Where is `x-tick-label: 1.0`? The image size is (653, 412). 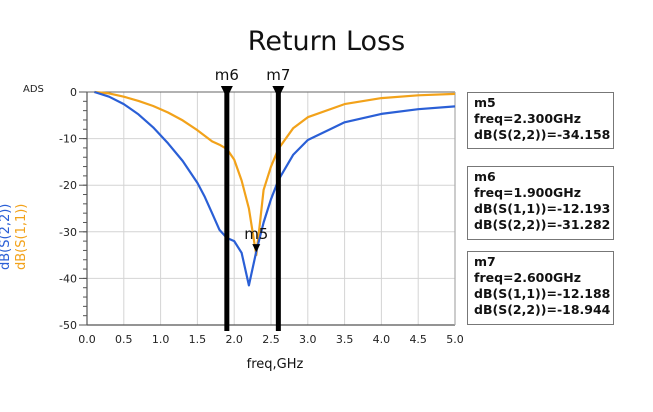 x-tick-label: 1.0 is located at coordinates (161, 339).